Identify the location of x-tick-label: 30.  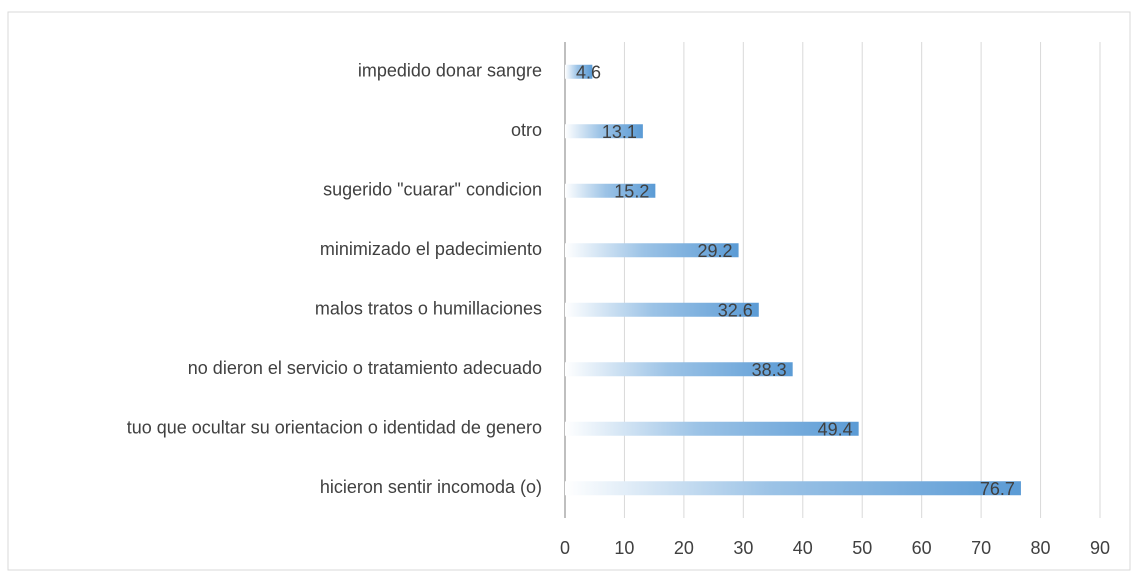
(743, 548).